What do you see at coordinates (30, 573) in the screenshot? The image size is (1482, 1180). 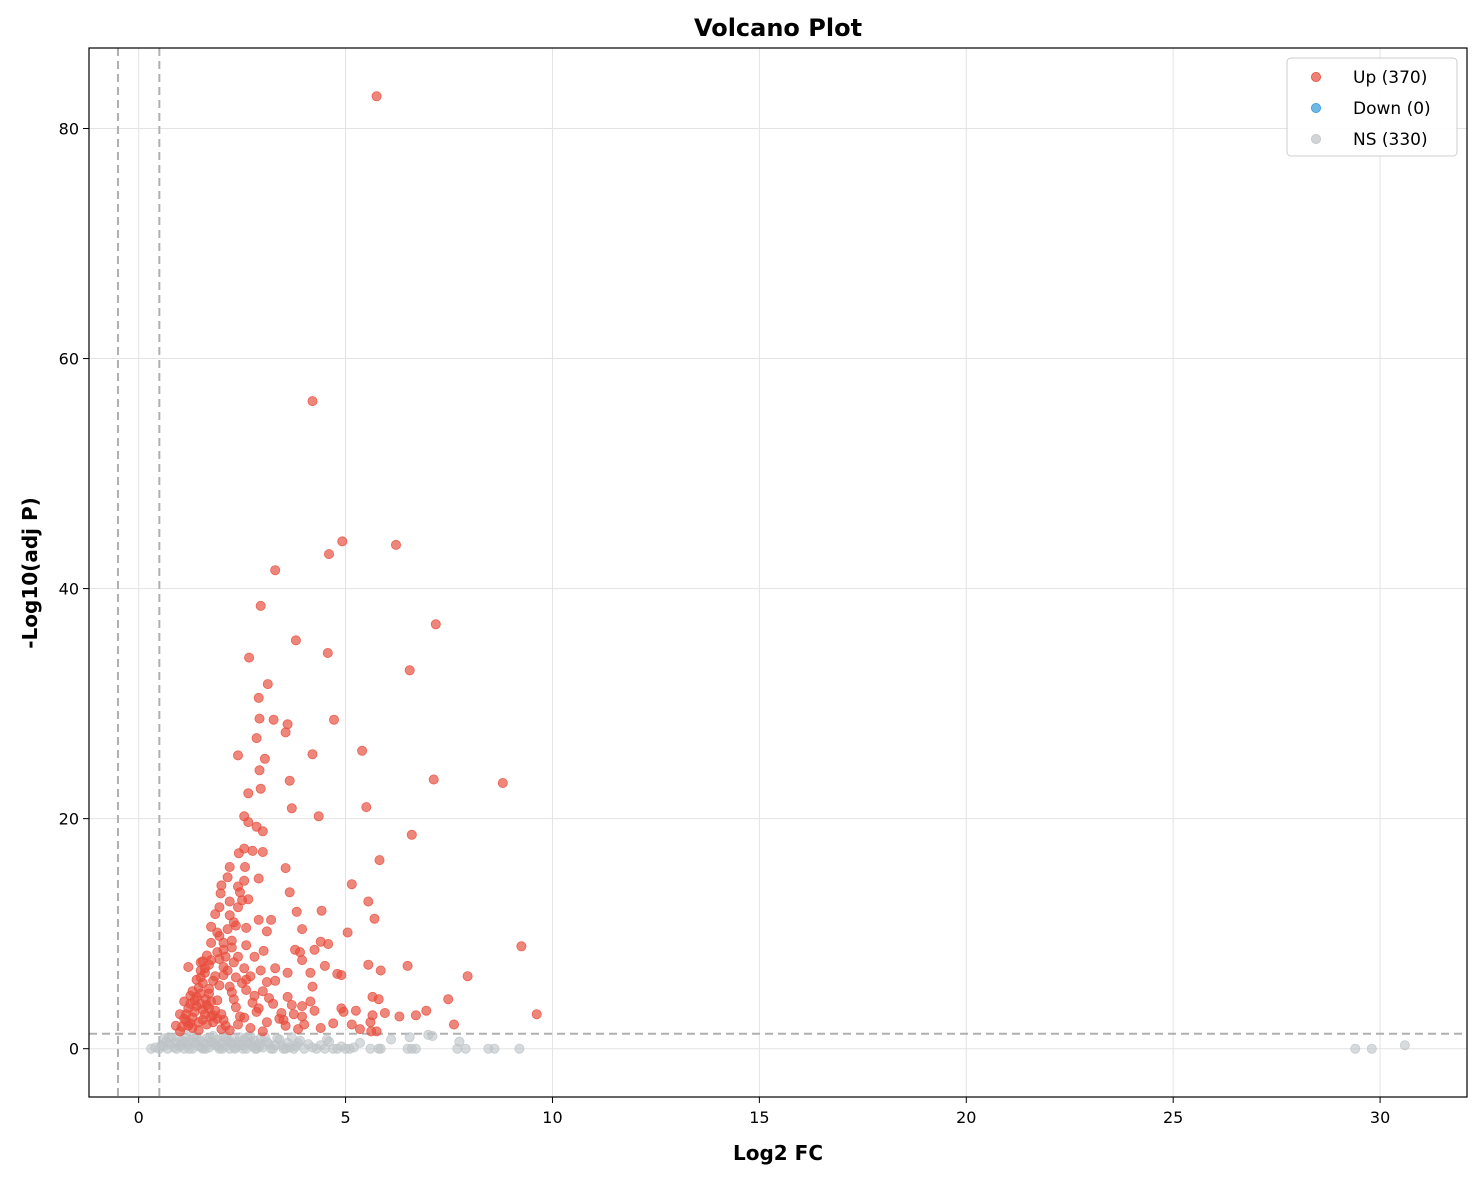 I see `y-axis-title: -Log10(adj P)` at bounding box center [30, 573].